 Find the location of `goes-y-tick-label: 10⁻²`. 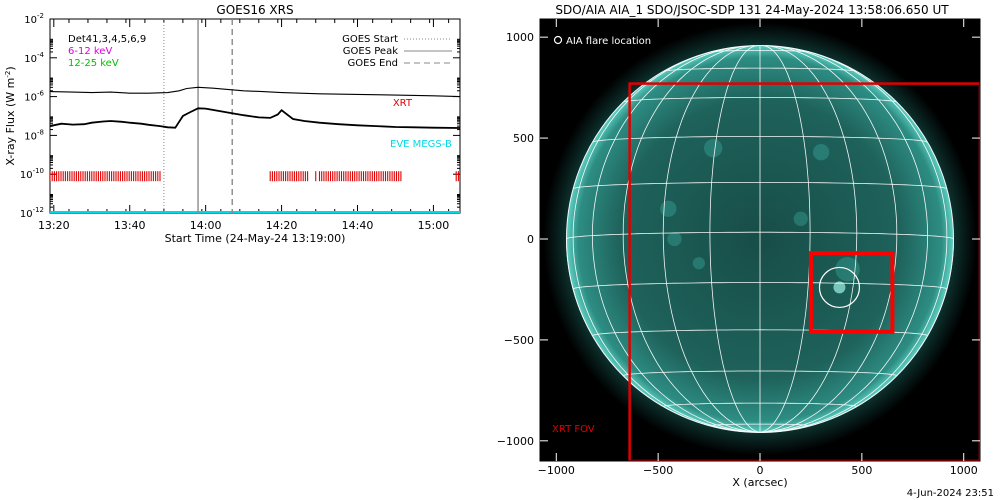

goes-y-tick-label: 10⁻² is located at coordinates (34, 19).